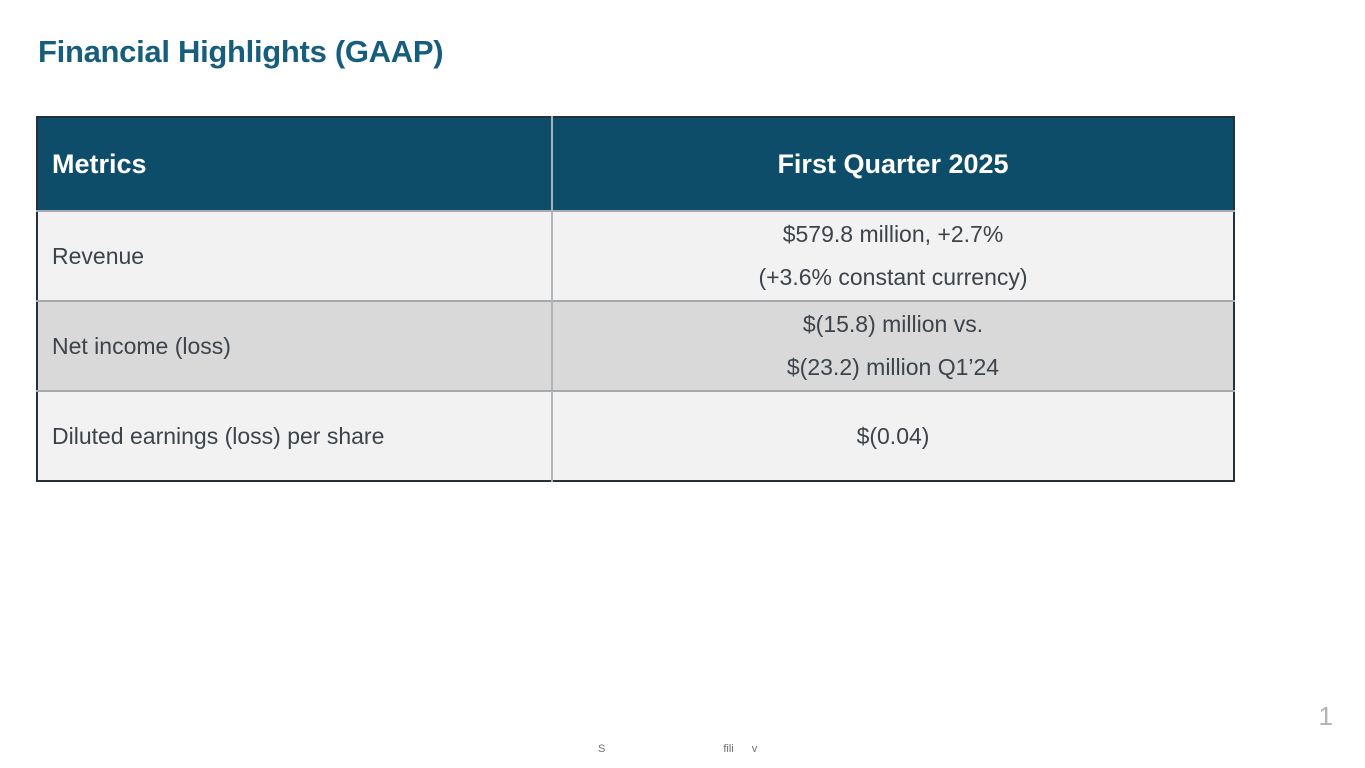  What do you see at coordinates (295, 164) in the screenshot?
I see `column-header-metrics: Metrics` at bounding box center [295, 164].